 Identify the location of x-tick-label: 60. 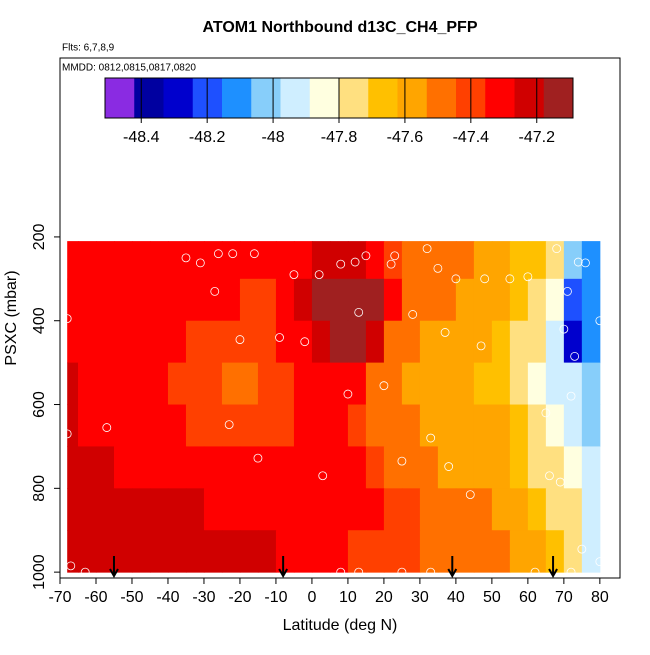
(528, 597).